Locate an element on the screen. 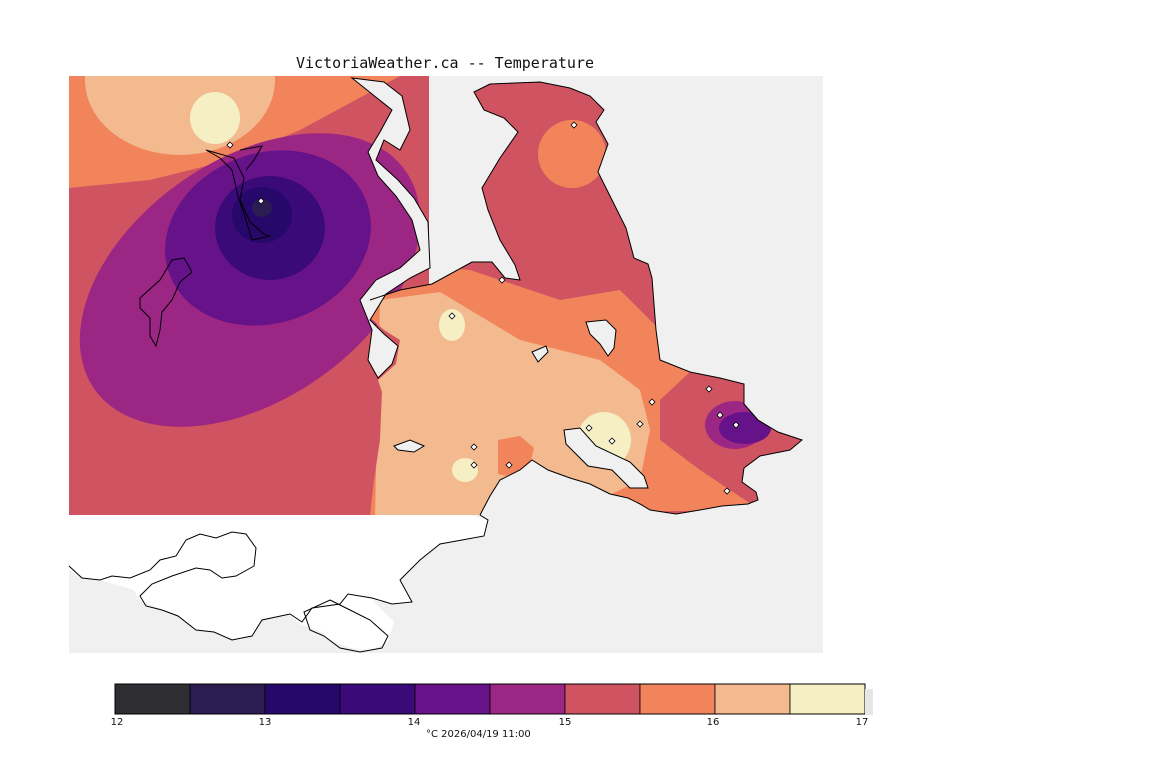 Image resolution: width=1152 pixels, height=768 pixels. shawnigan-lake is located at coordinates (166, 302).